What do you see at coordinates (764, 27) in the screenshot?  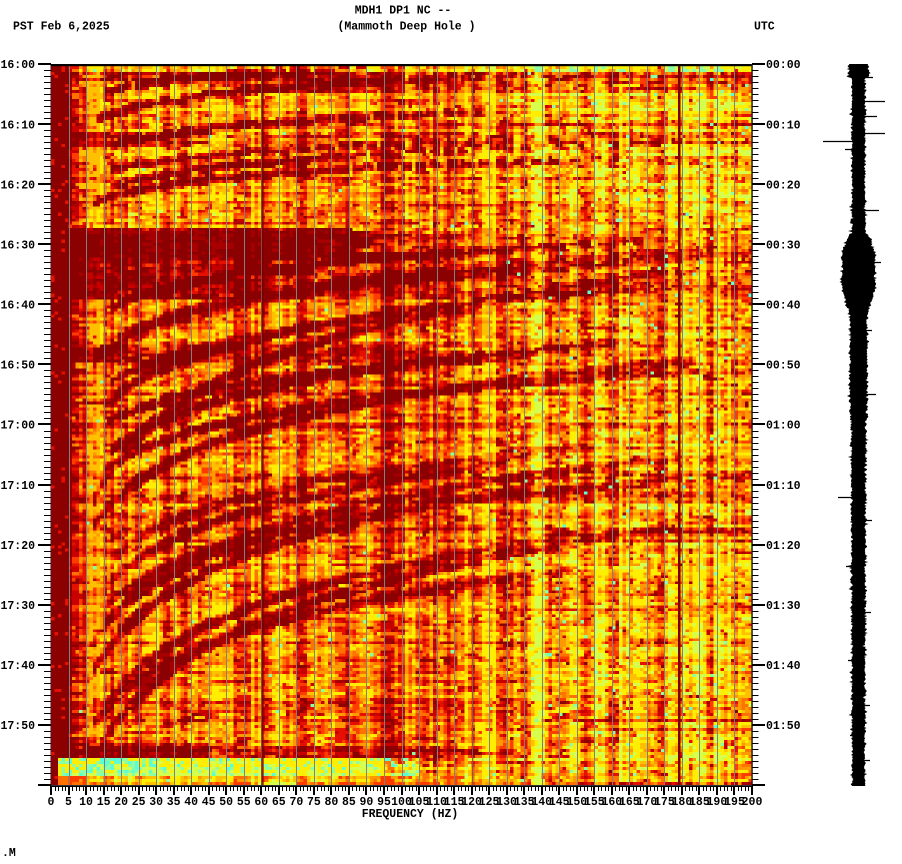 I see `svg-text: UTC` at bounding box center [764, 27].